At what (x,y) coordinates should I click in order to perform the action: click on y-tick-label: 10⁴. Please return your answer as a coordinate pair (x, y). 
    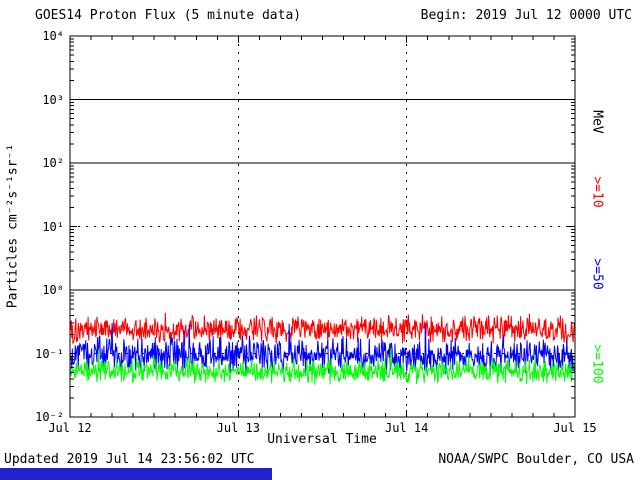
    Looking at the image, I should click on (53, 36).